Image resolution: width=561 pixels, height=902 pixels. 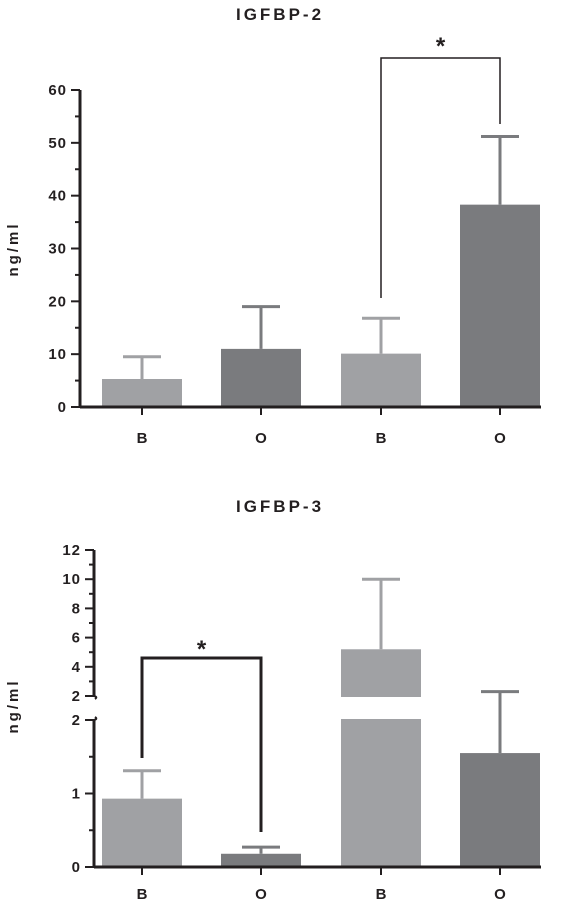 What do you see at coordinates (76, 794) in the screenshot?
I see `y-tick-label: 1` at bounding box center [76, 794].